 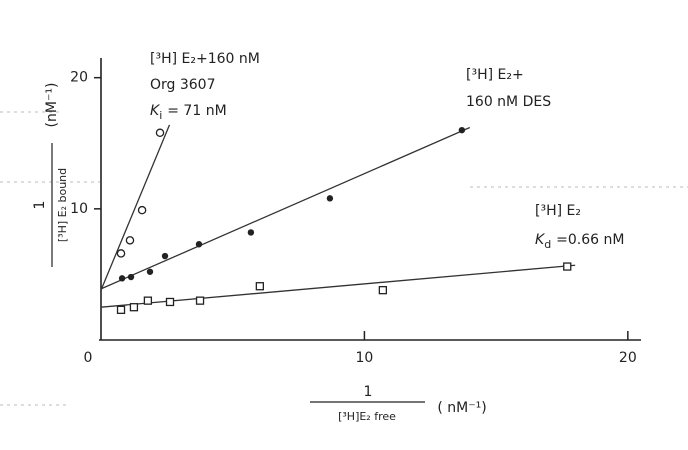 I want to click on annotation: [³H] E₂, so click(x=558, y=211).